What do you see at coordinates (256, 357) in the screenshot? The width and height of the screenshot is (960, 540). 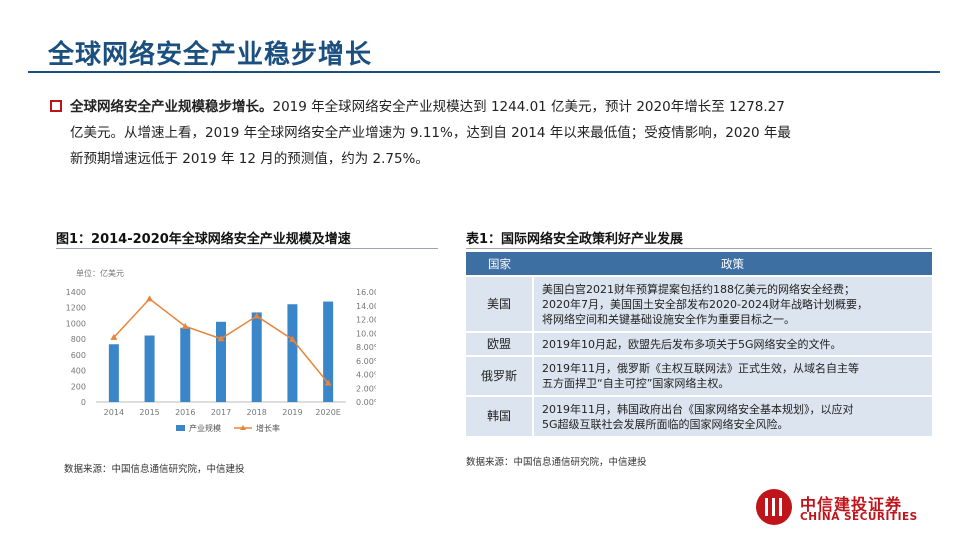 I see `bar-2018` at bounding box center [256, 357].